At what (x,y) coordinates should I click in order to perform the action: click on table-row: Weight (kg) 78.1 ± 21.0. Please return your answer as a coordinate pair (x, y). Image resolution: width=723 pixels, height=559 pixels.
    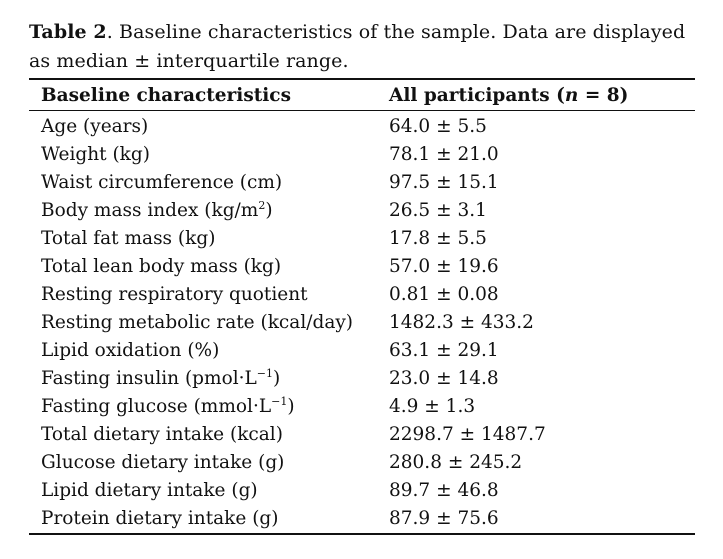
    Looking at the image, I should click on (362, 155).